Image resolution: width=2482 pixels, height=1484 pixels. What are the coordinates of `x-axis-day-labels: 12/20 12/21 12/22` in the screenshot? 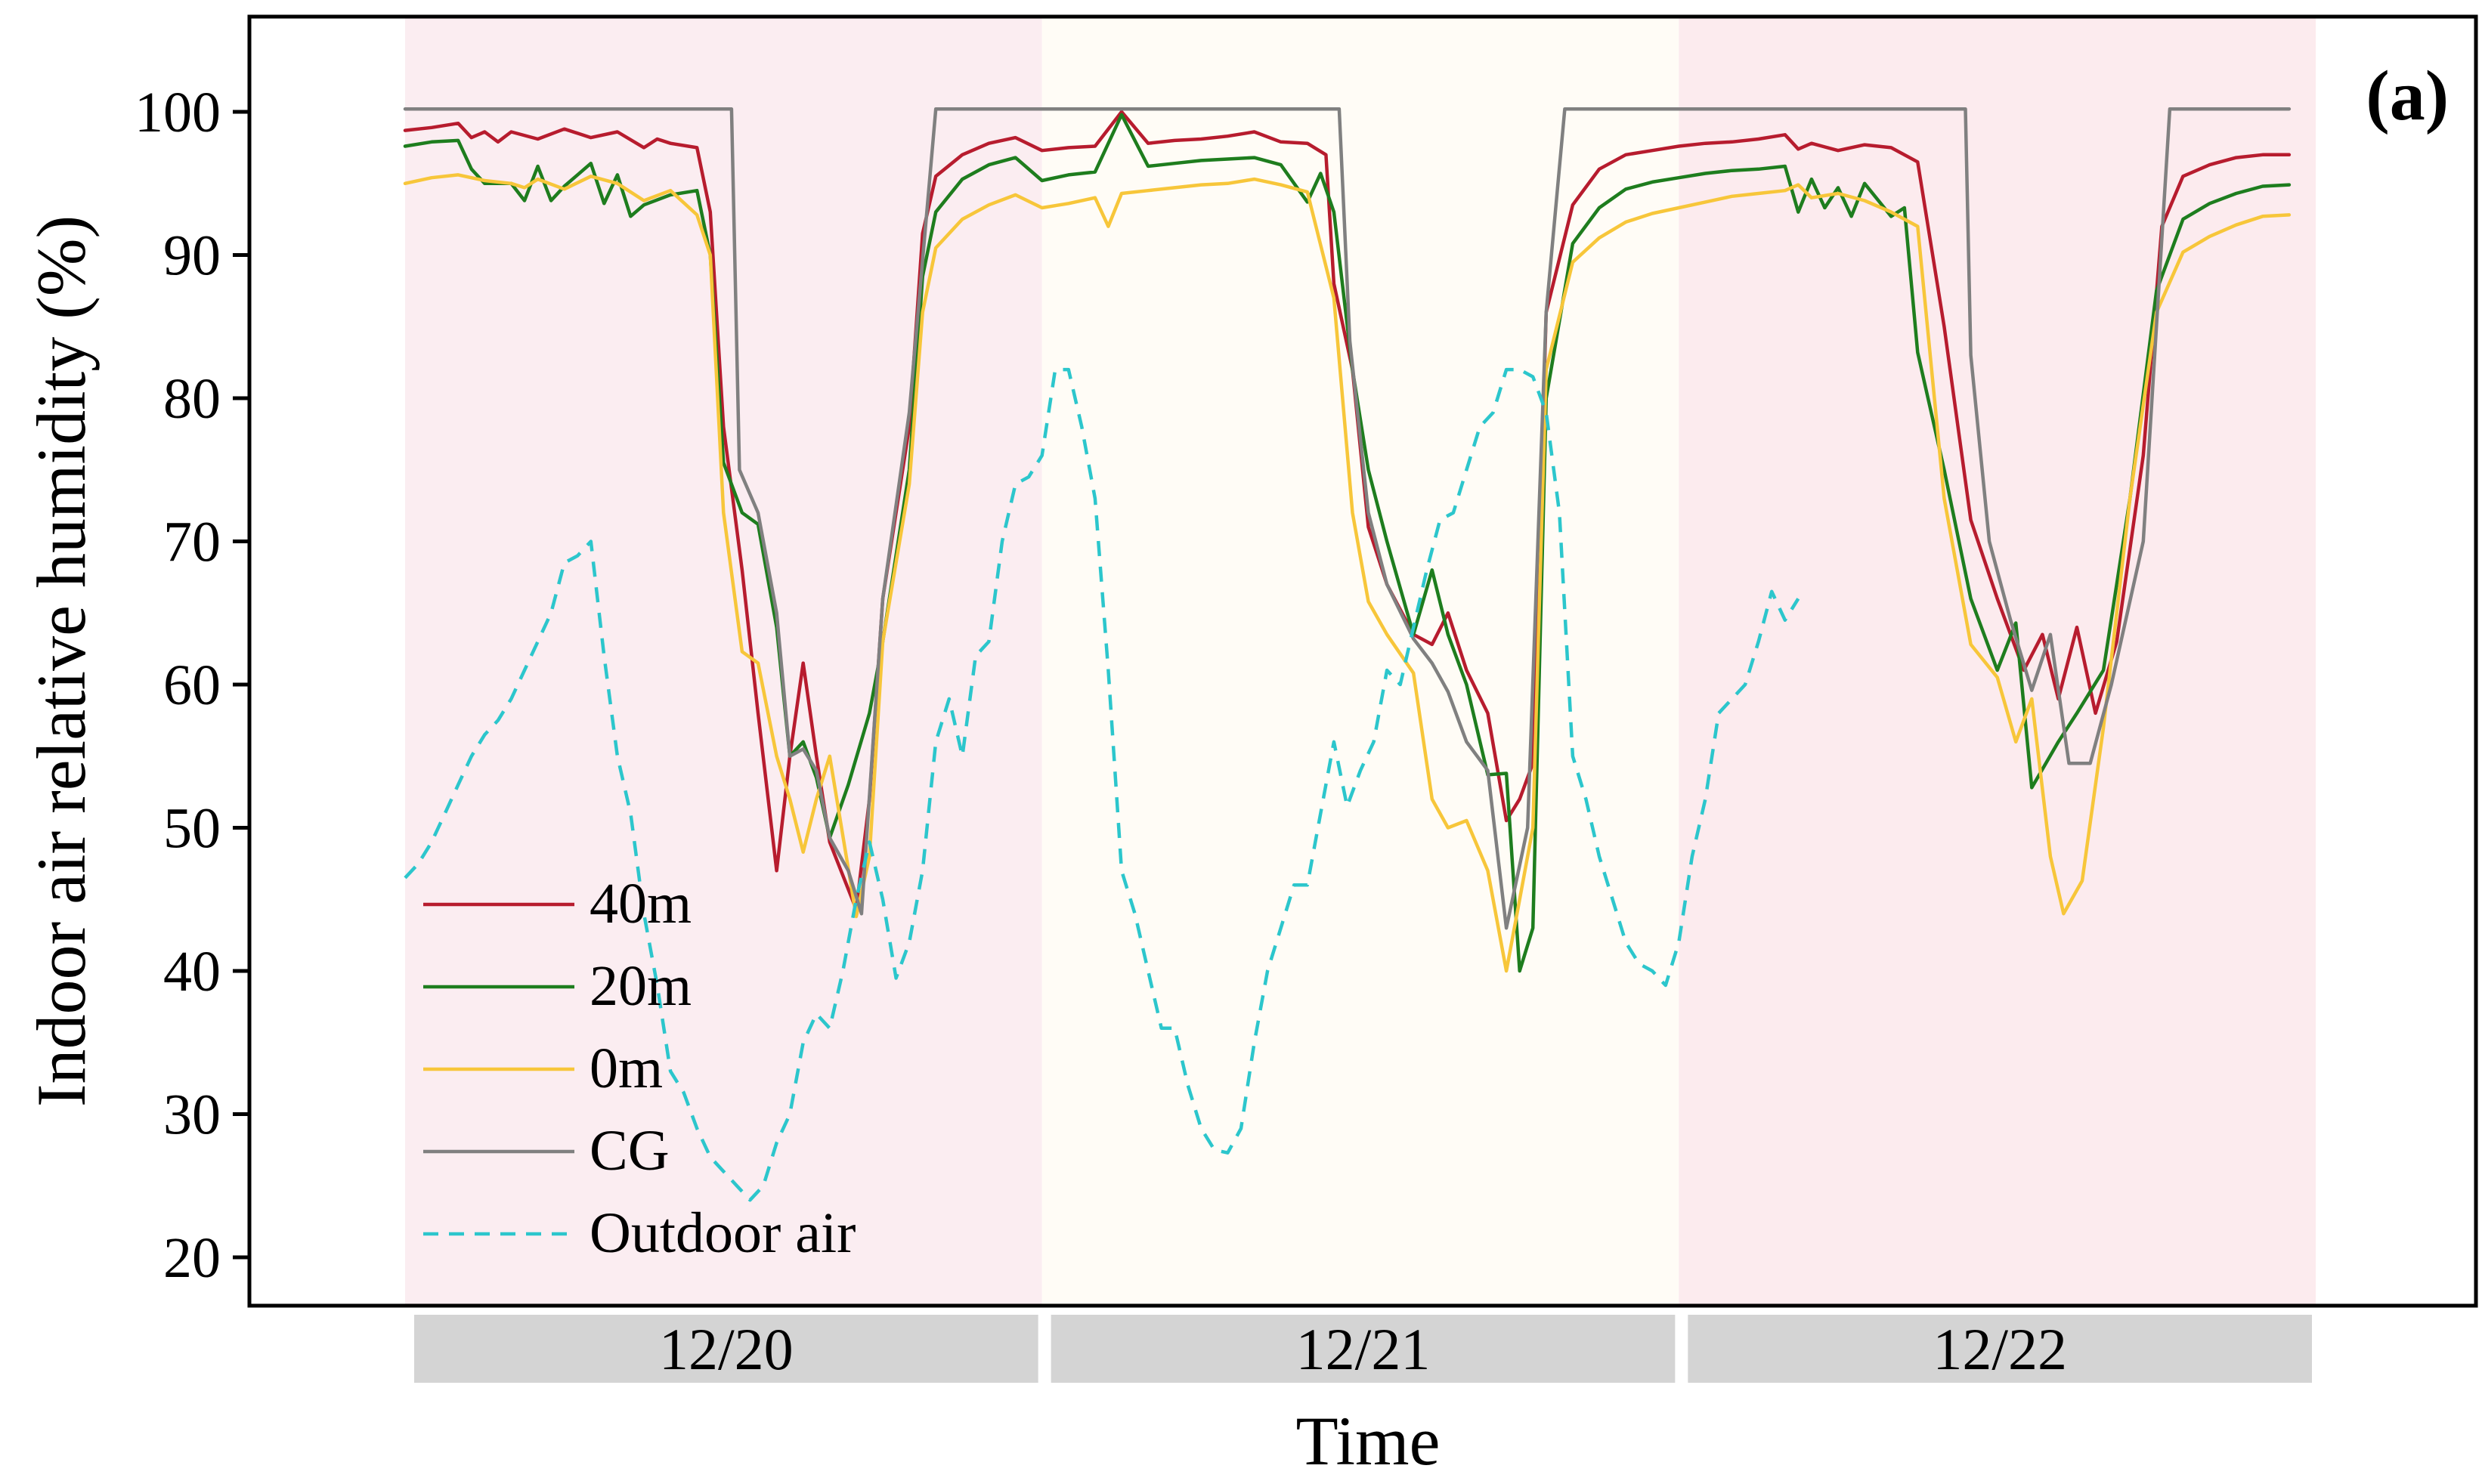 It's located at (1363, 1349).